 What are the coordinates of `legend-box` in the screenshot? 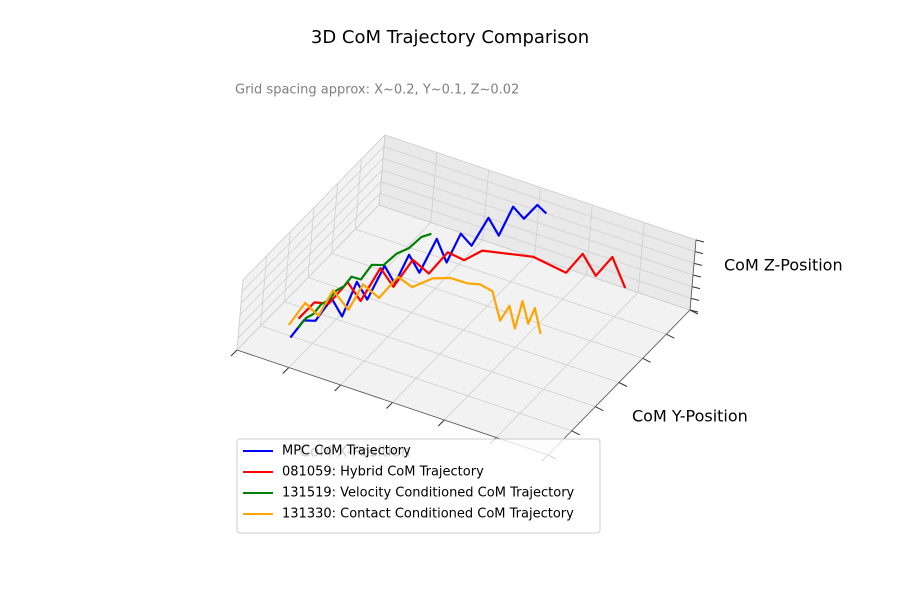 It's located at (418, 486).